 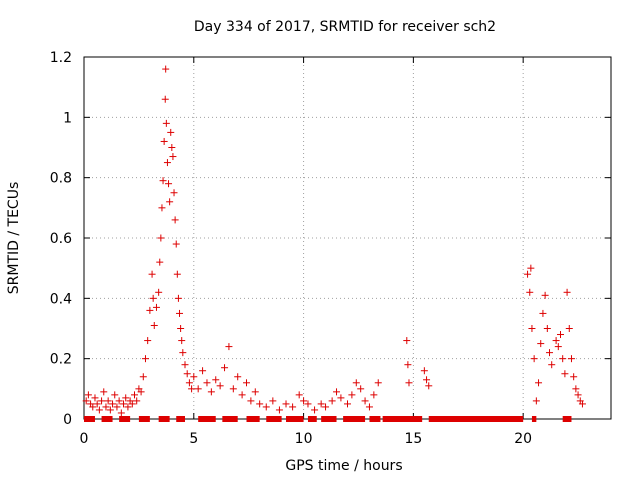 I want to click on x-tick-label: 20, so click(x=523, y=439).